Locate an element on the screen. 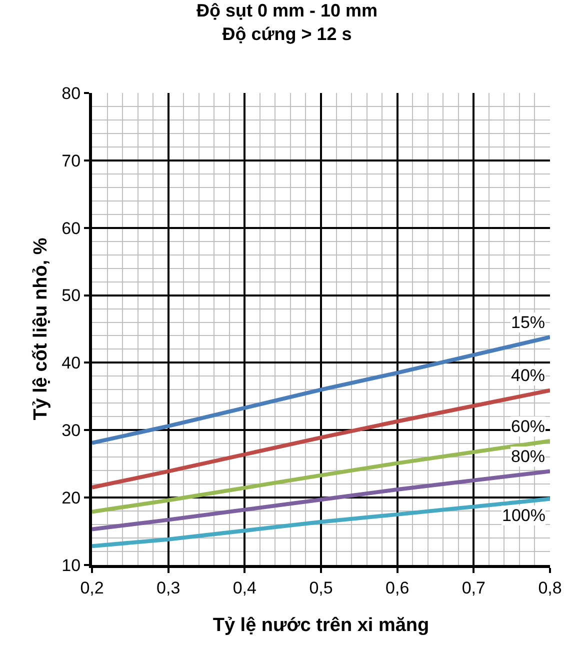  y-tick-label: 60 is located at coordinates (71, 228).